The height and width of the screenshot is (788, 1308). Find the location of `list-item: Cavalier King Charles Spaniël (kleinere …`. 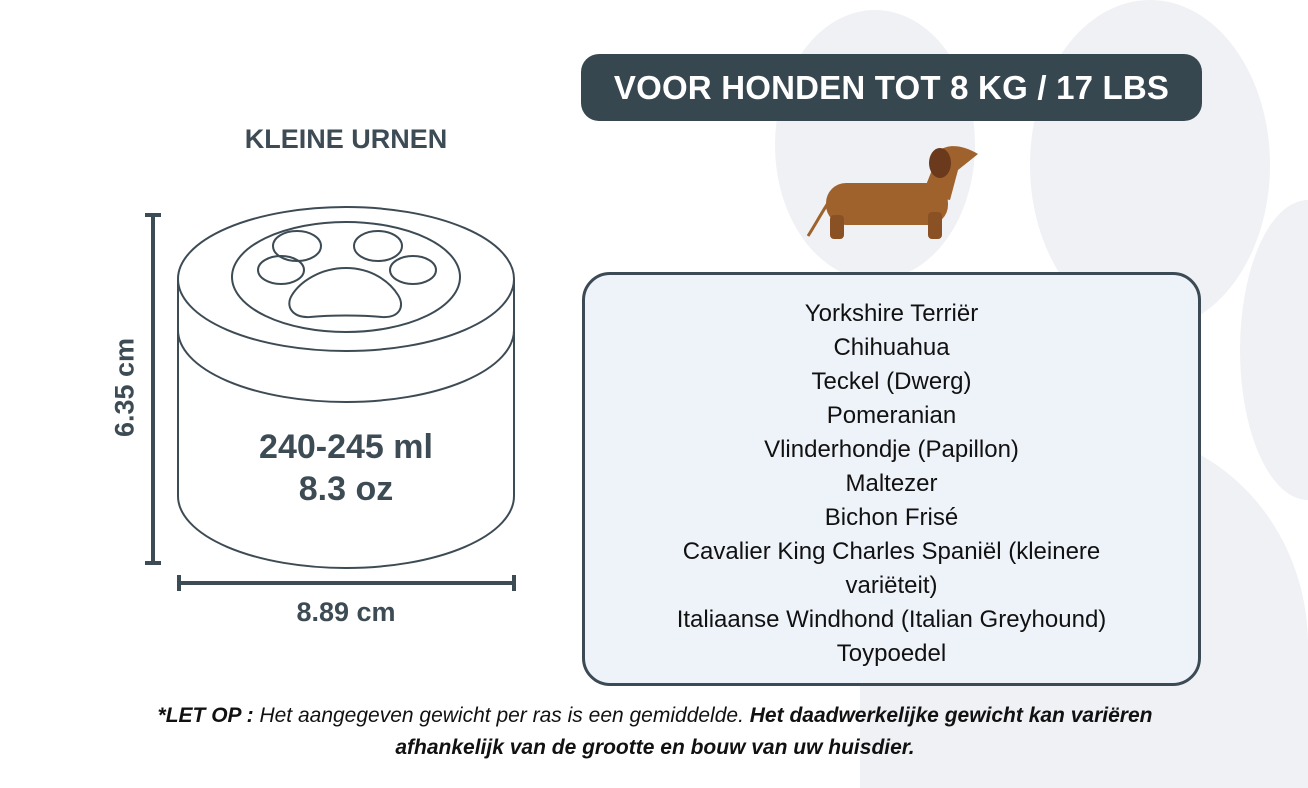

list-item: Cavalier King Charles Spaniël (kleinere … is located at coordinates (891, 568).